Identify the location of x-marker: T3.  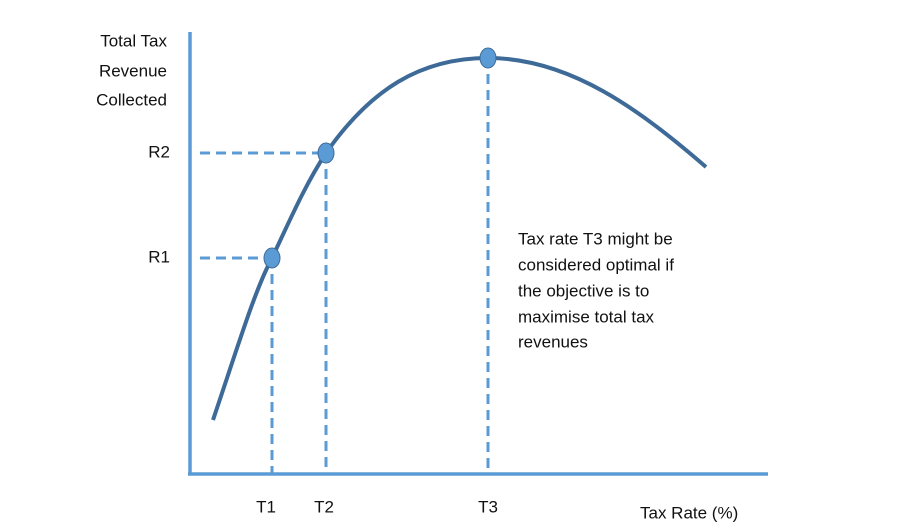
(488, 506).